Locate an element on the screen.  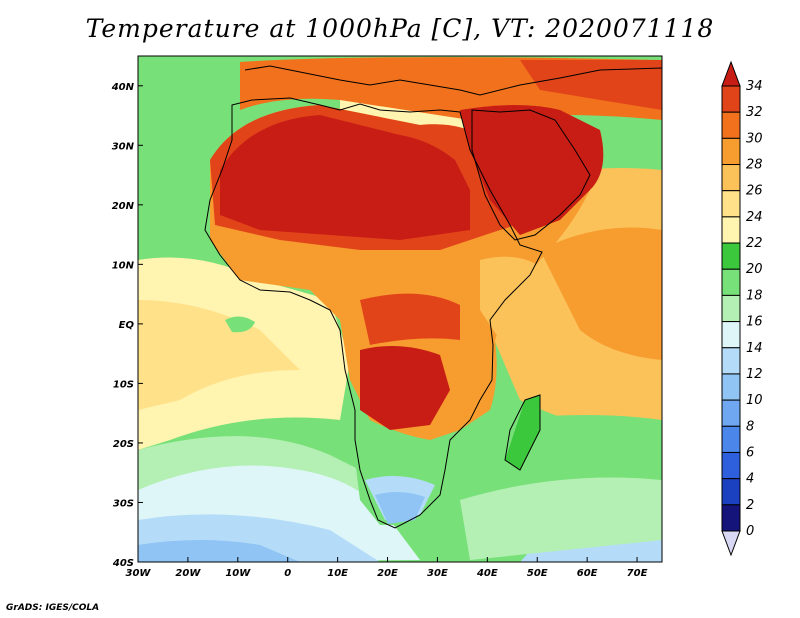
colorbar-label: 26 is located at coordinates (754, 191).